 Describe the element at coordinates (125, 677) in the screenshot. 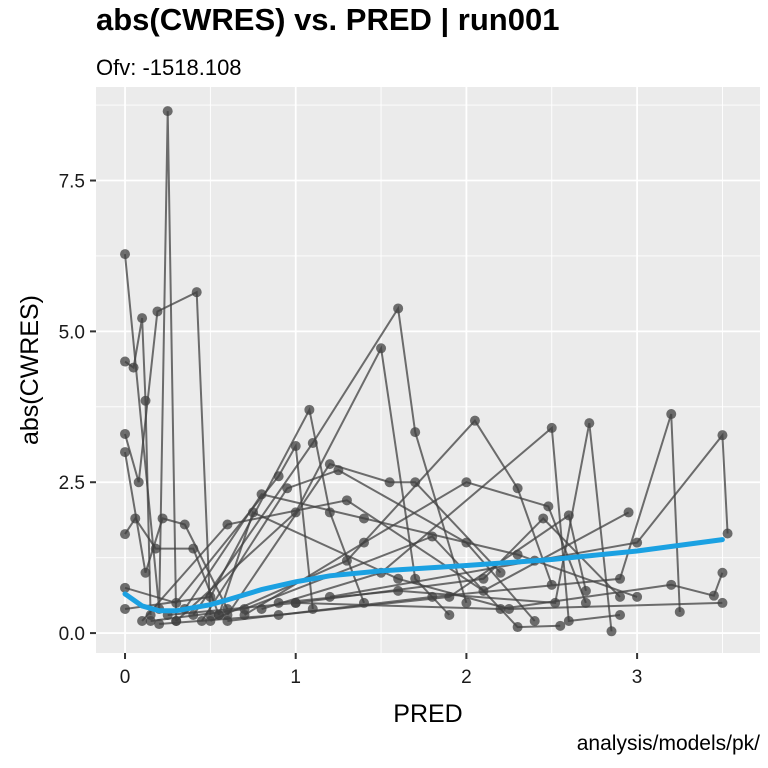

I see `x-tick-label: 0` at that location.